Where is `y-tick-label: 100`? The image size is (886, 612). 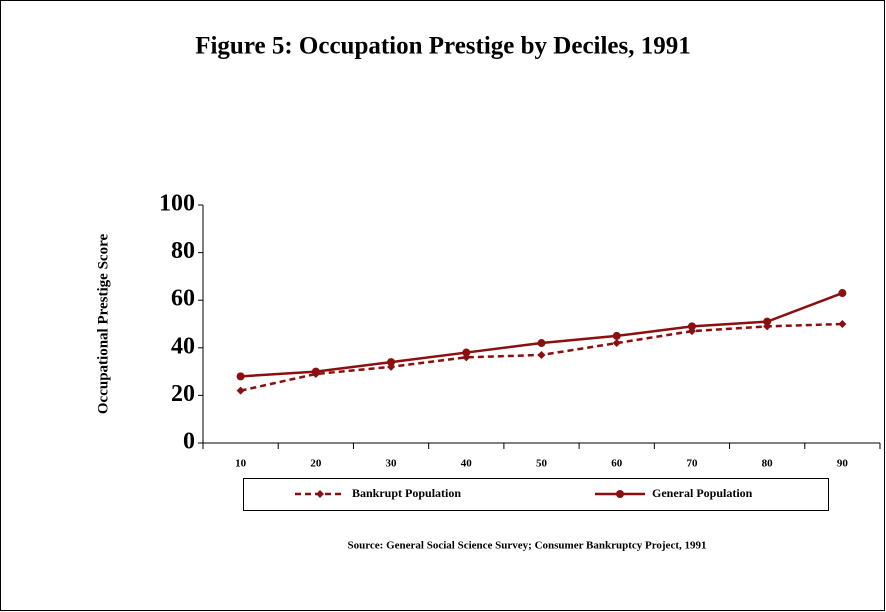
y-tick-label: 100 is located at coordinates (177, 204).